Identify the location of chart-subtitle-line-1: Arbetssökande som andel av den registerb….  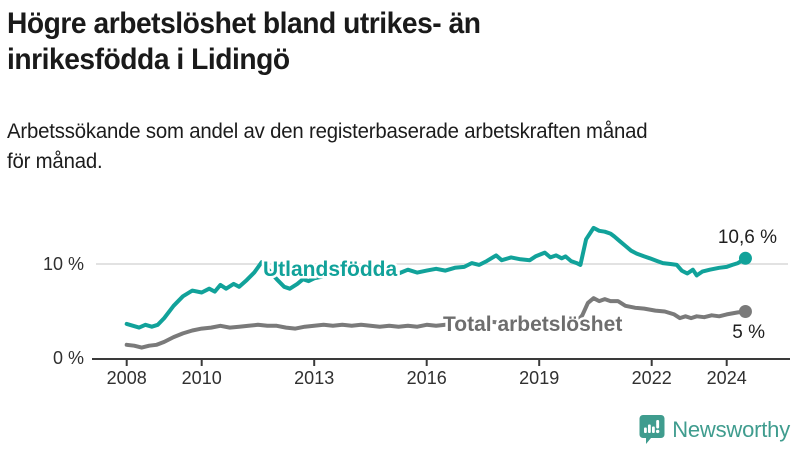
(327, 131).